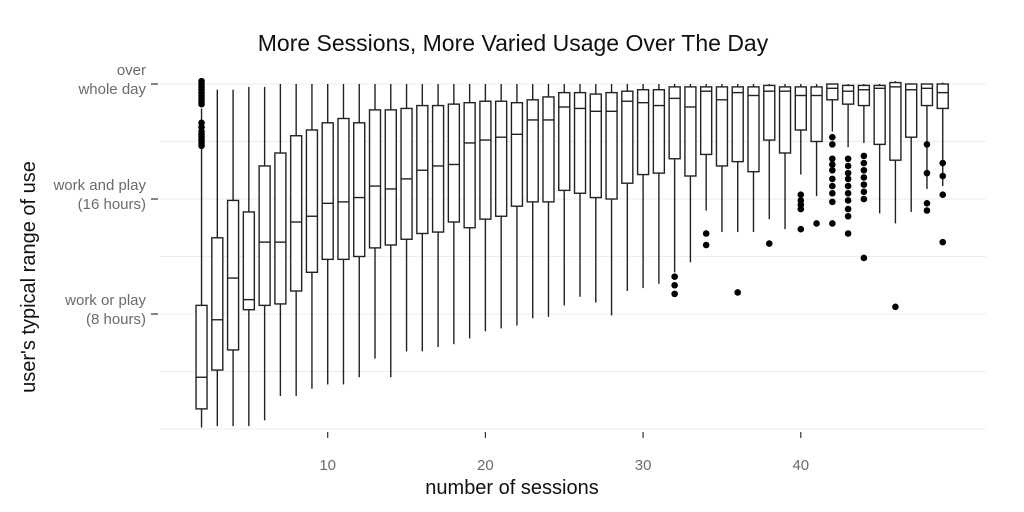 Image resolution: width=1024 pixels, height=512 pixels. Describe the element at coordinates (116, 319) in the screenshot. I see `y-tick-label: (8 hours)` at that location.